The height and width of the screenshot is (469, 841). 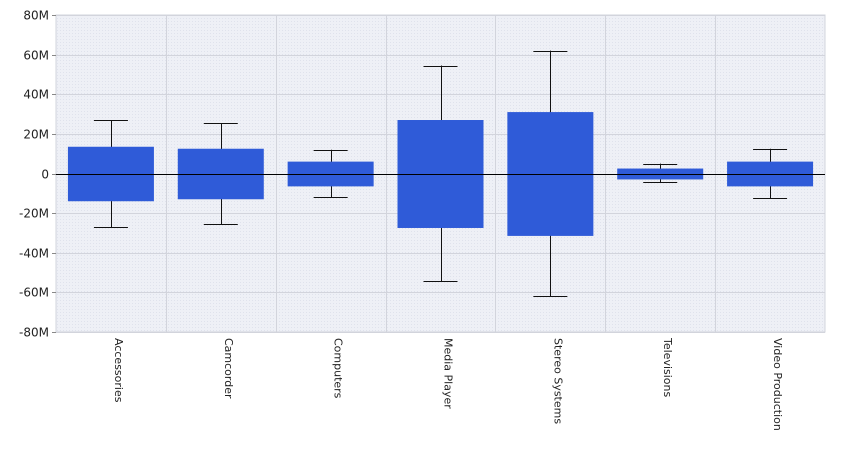 What do you see at coordinates (36, 16) in the screenshot?
I see `y-tick-label: 80M` at bounding box center [36, 16].